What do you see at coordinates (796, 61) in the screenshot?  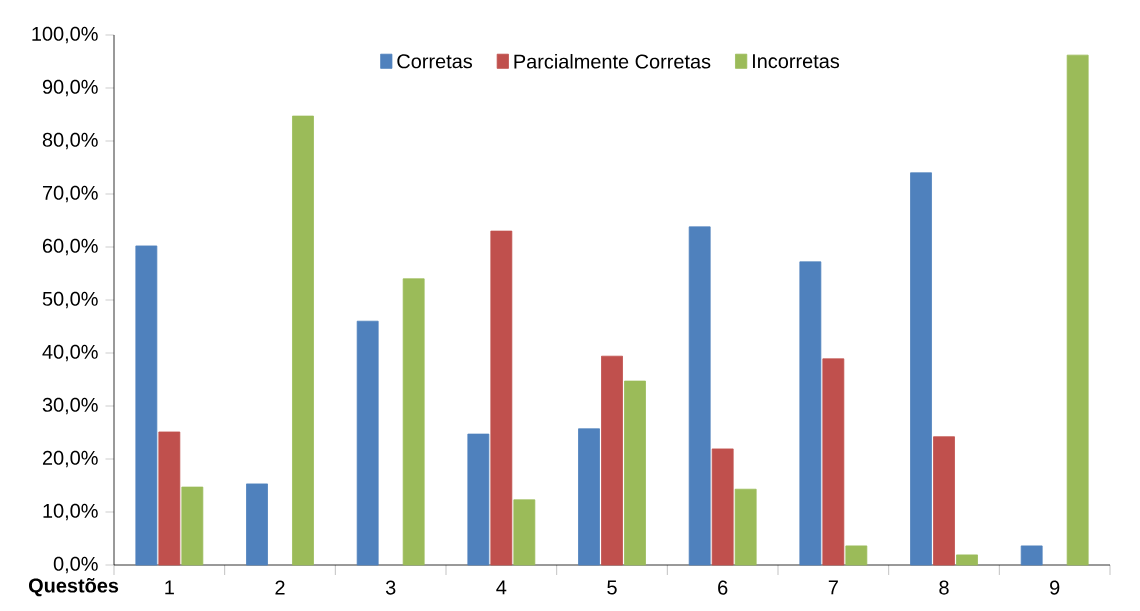 I see `legend-label: Incorretas` at bounding box center [796, 61].